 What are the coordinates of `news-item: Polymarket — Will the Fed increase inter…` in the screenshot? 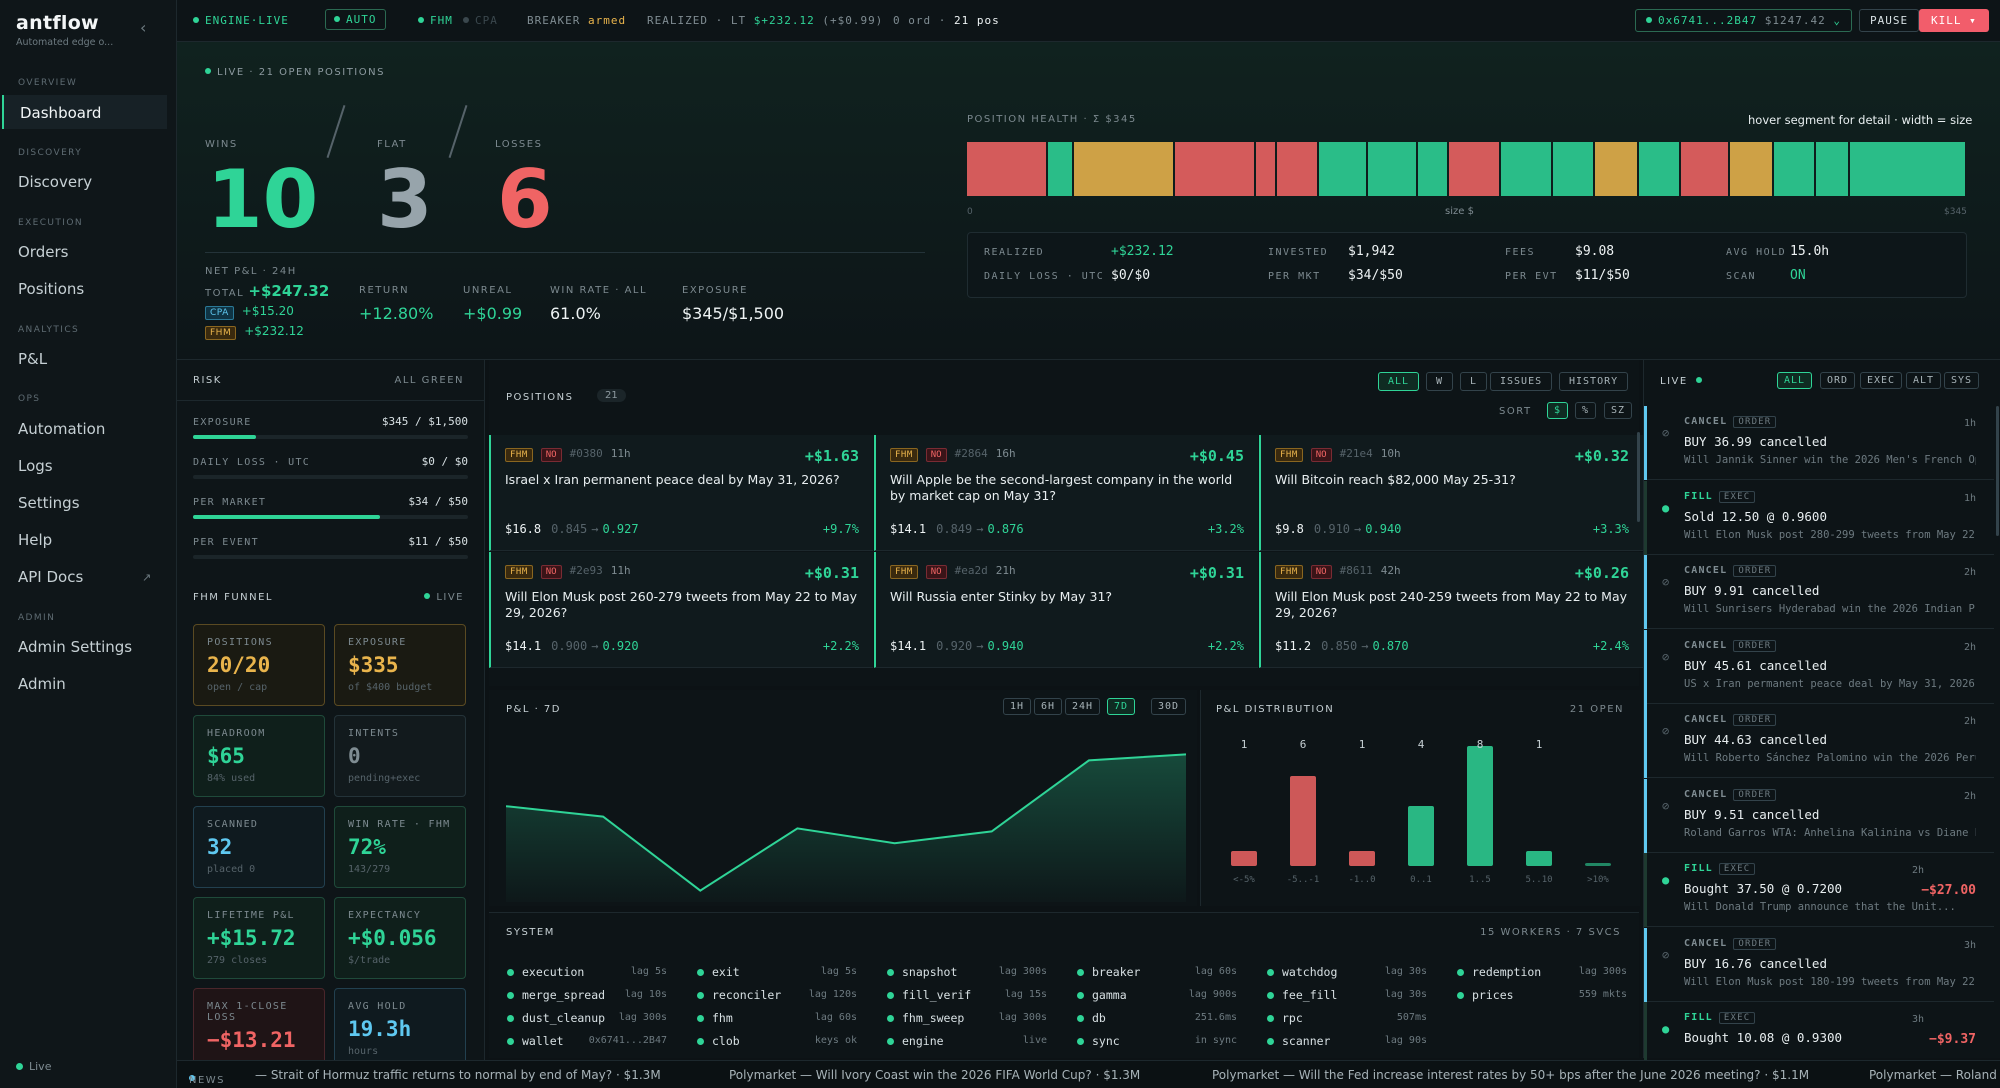 It's located at (1511, 1075).